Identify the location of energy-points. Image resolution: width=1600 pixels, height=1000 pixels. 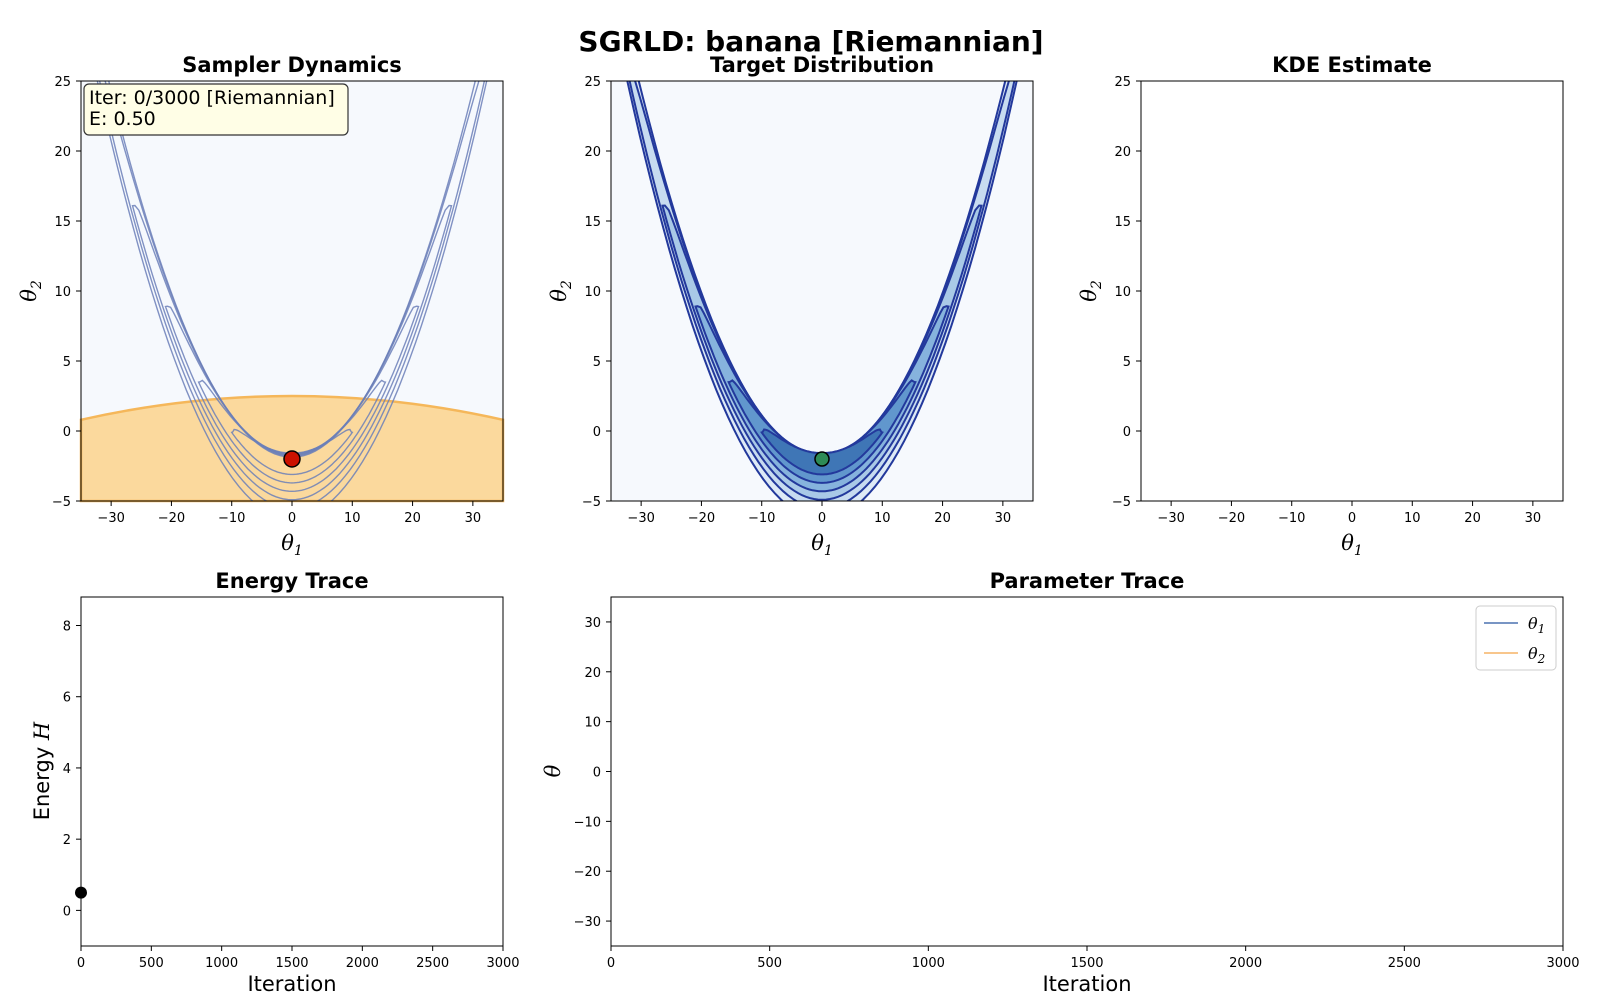
(81, 892).